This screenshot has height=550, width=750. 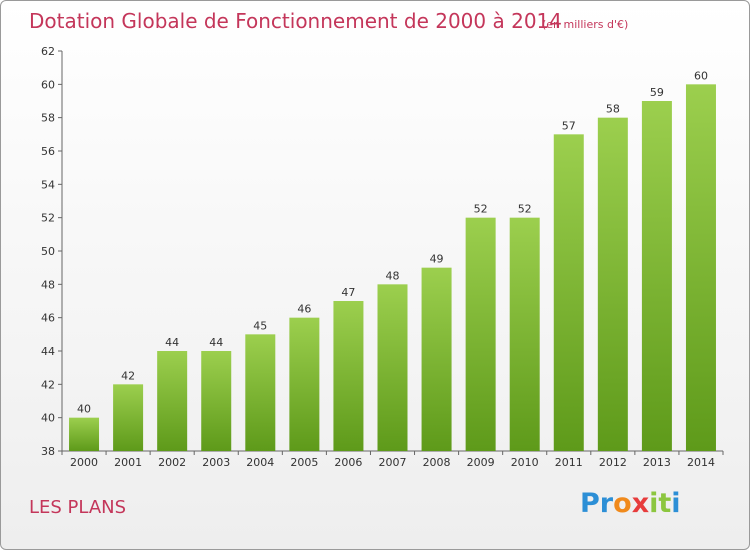 I want to click on data-label: 46, so click(x=304, y=309).